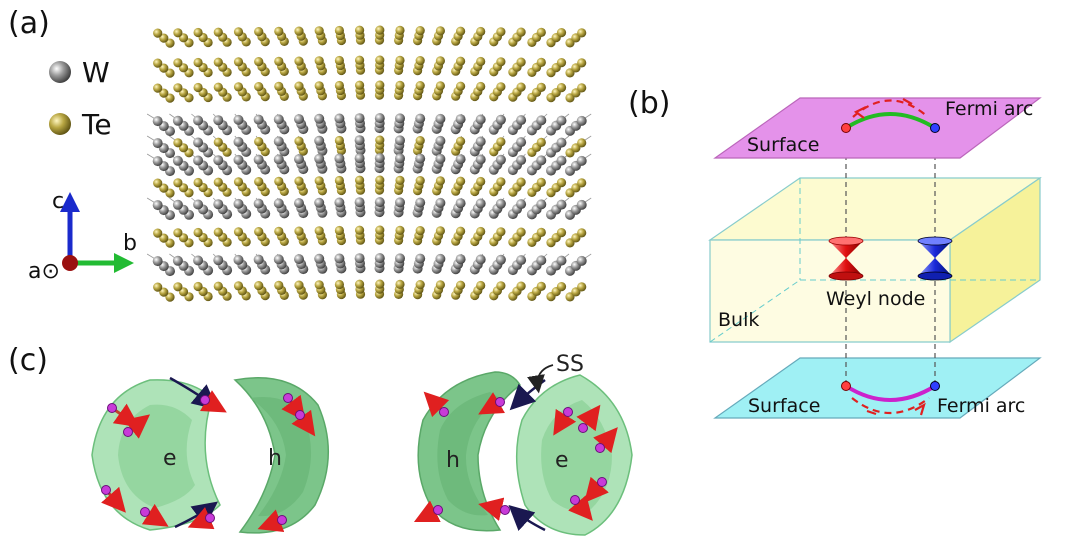  What do you see at coordinates (649, 103) in the screenshot?
I see `panel-b-label: (b)` at bounding box center [649, 103].